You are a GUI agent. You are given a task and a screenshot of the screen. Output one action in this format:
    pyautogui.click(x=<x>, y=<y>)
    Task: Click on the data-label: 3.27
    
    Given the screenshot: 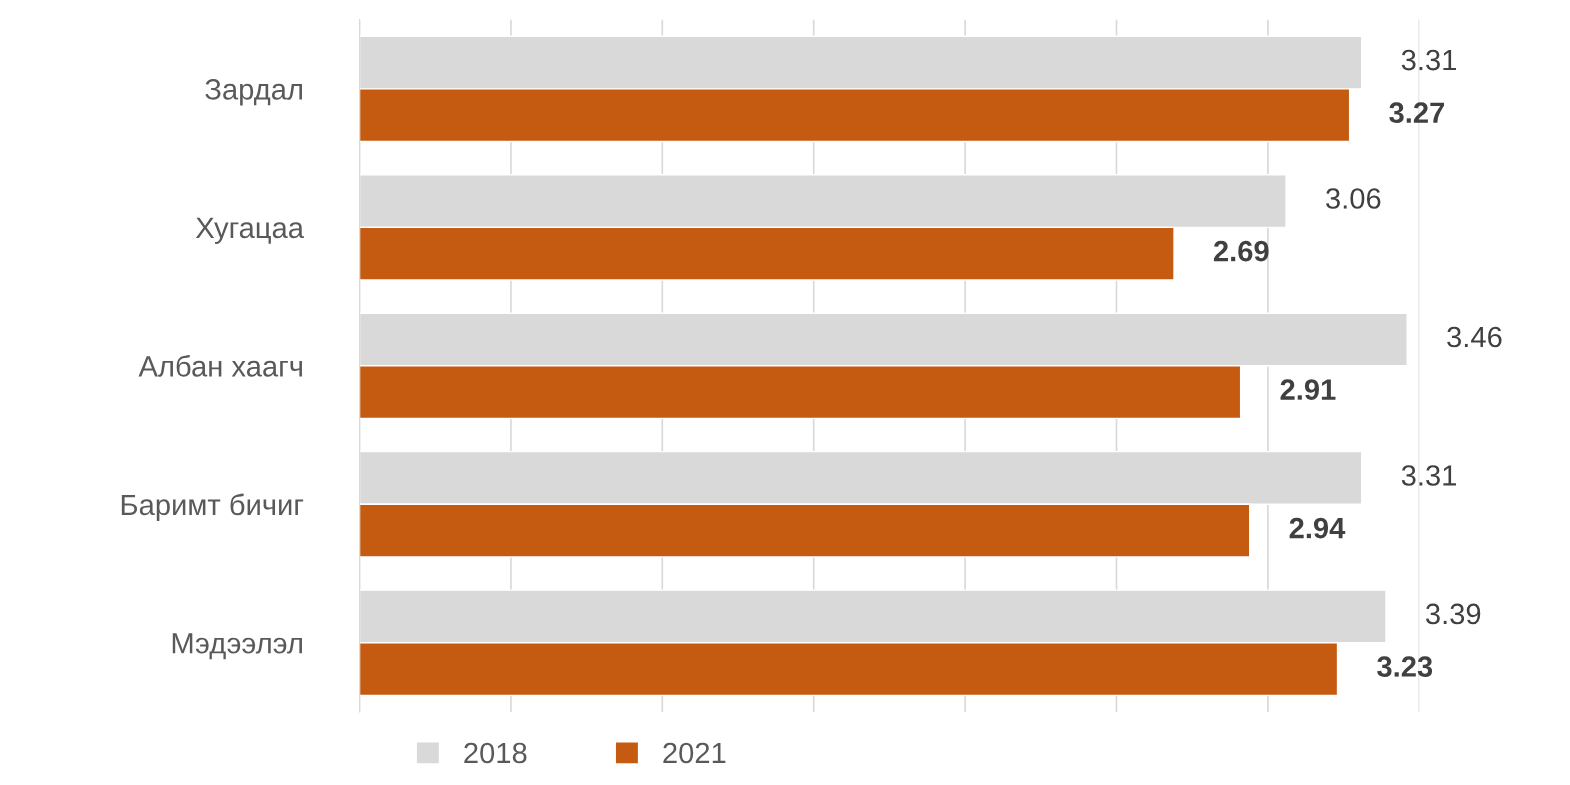 What is the action you would take?
    pyautogui.click(x=1417, y=113)
    